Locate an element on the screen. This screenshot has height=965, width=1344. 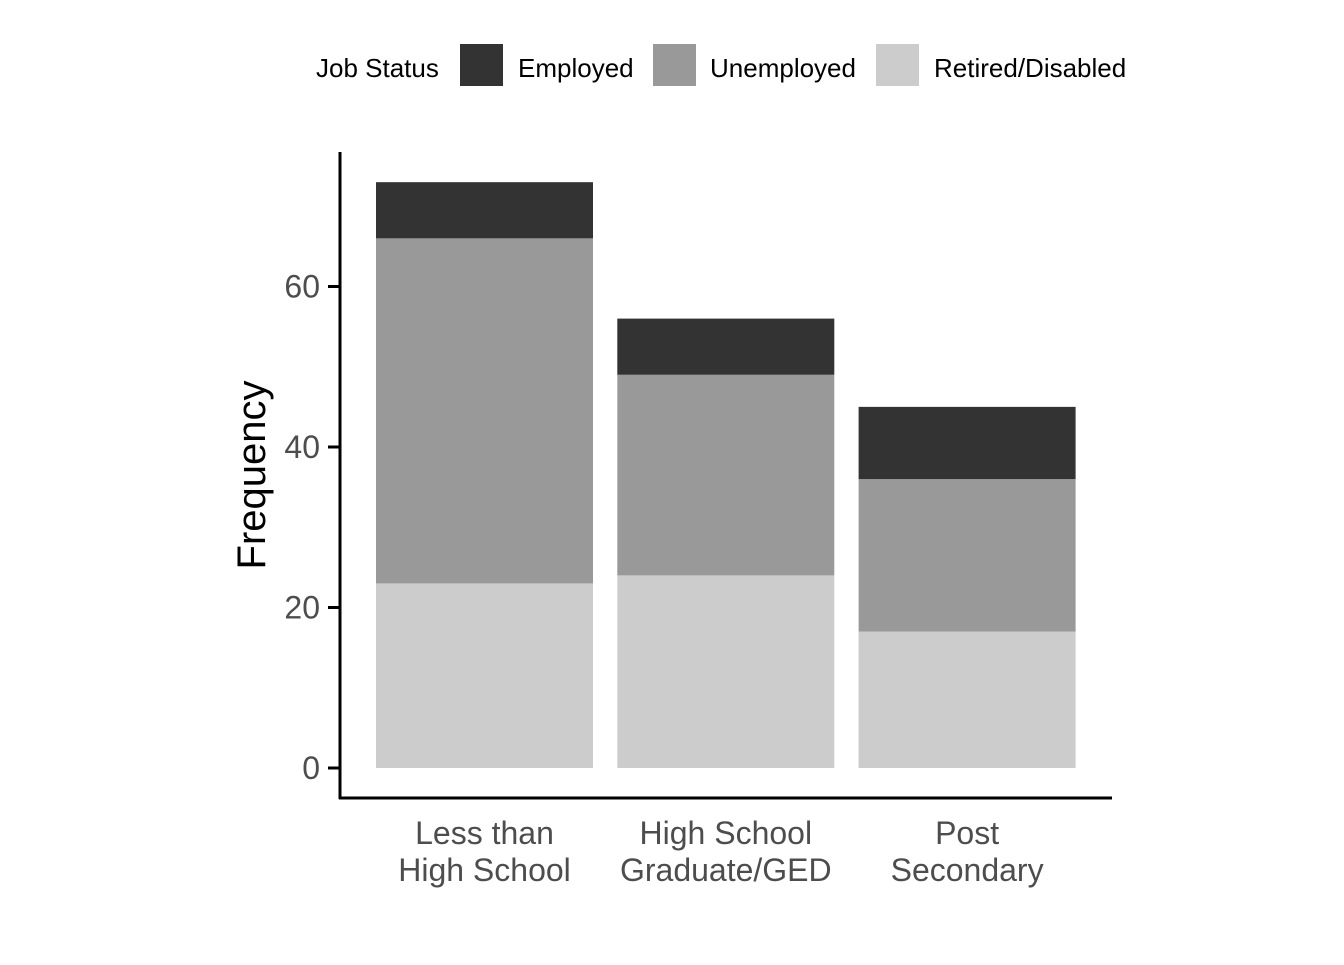
legend-key-unemployed is located at coordinates (674, 65).